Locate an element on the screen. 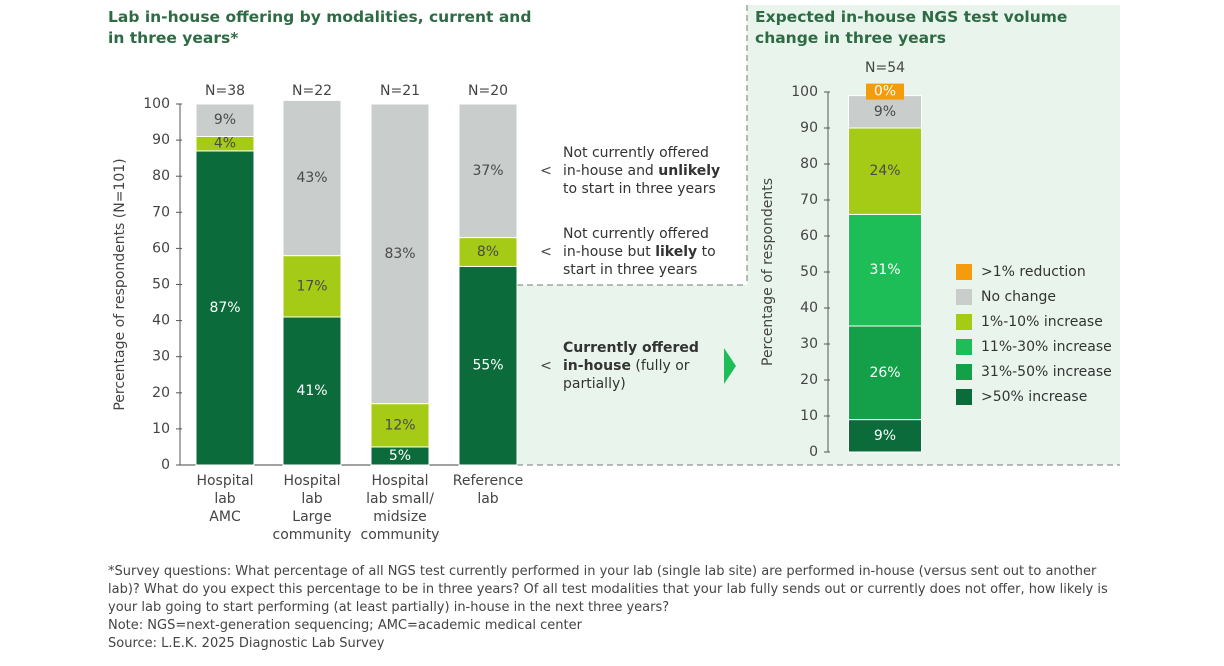 Image resolution: width=1224 pixels, height=666 pixels. annotation-line: start in three years is located at coordinates (630, 270).